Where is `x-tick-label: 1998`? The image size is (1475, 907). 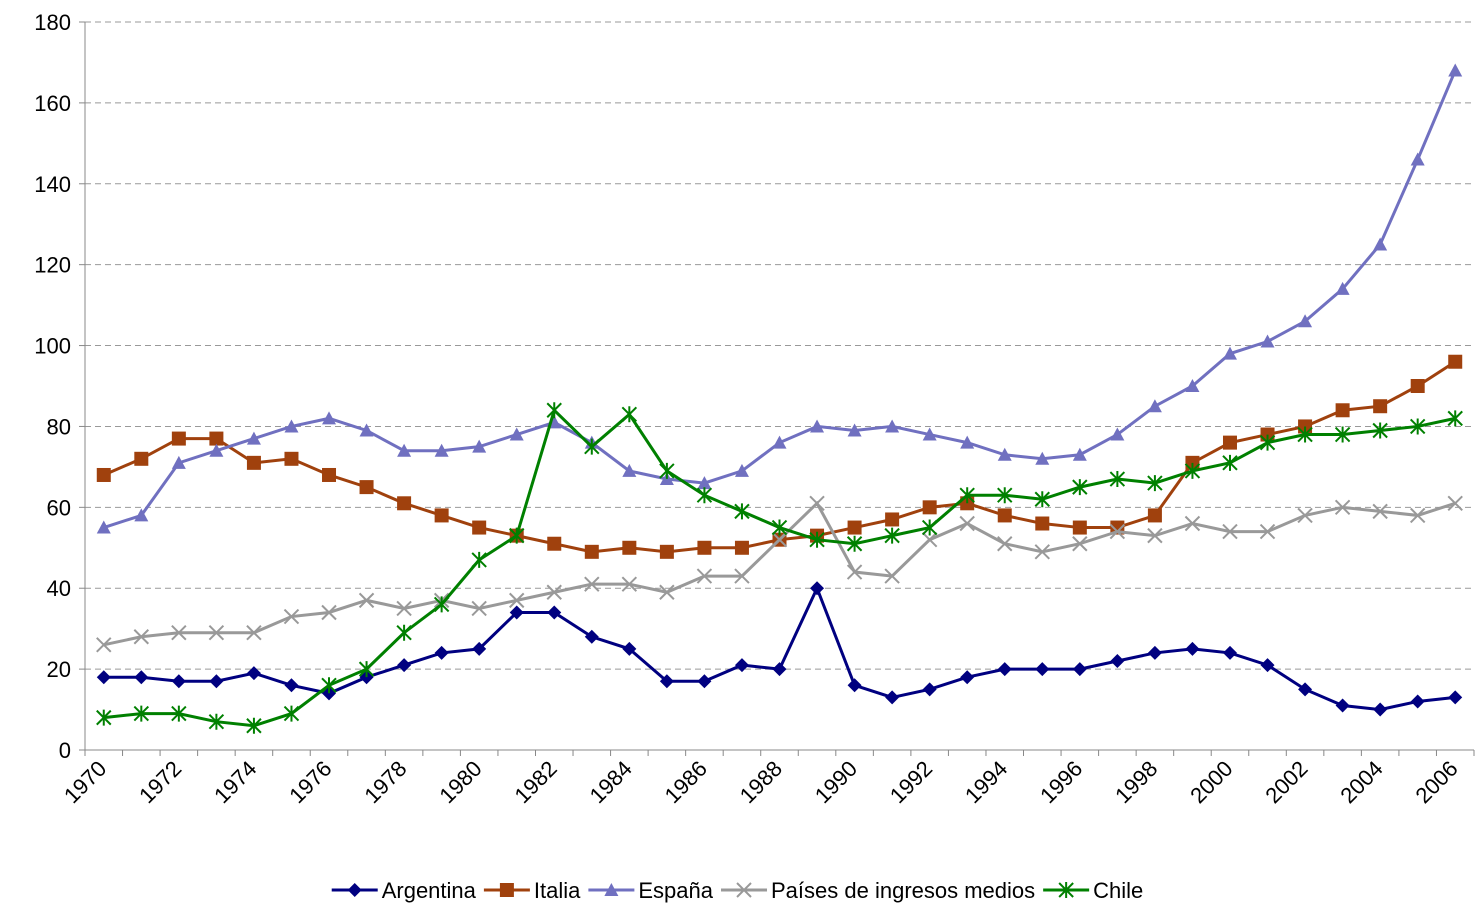 x-tick-label: 1998 is located at coordinates (1136, 782).